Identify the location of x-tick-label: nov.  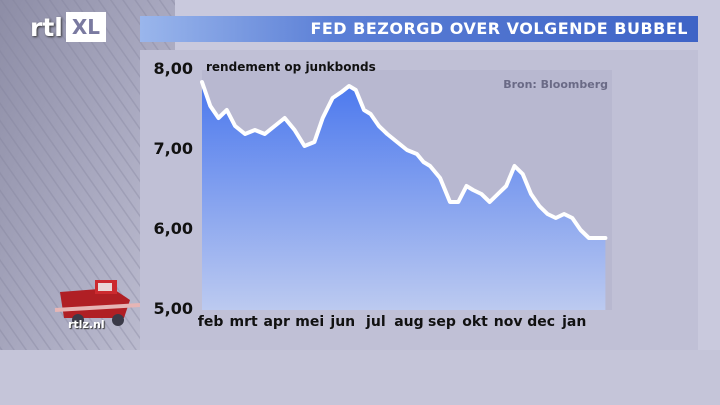
(508, 322).